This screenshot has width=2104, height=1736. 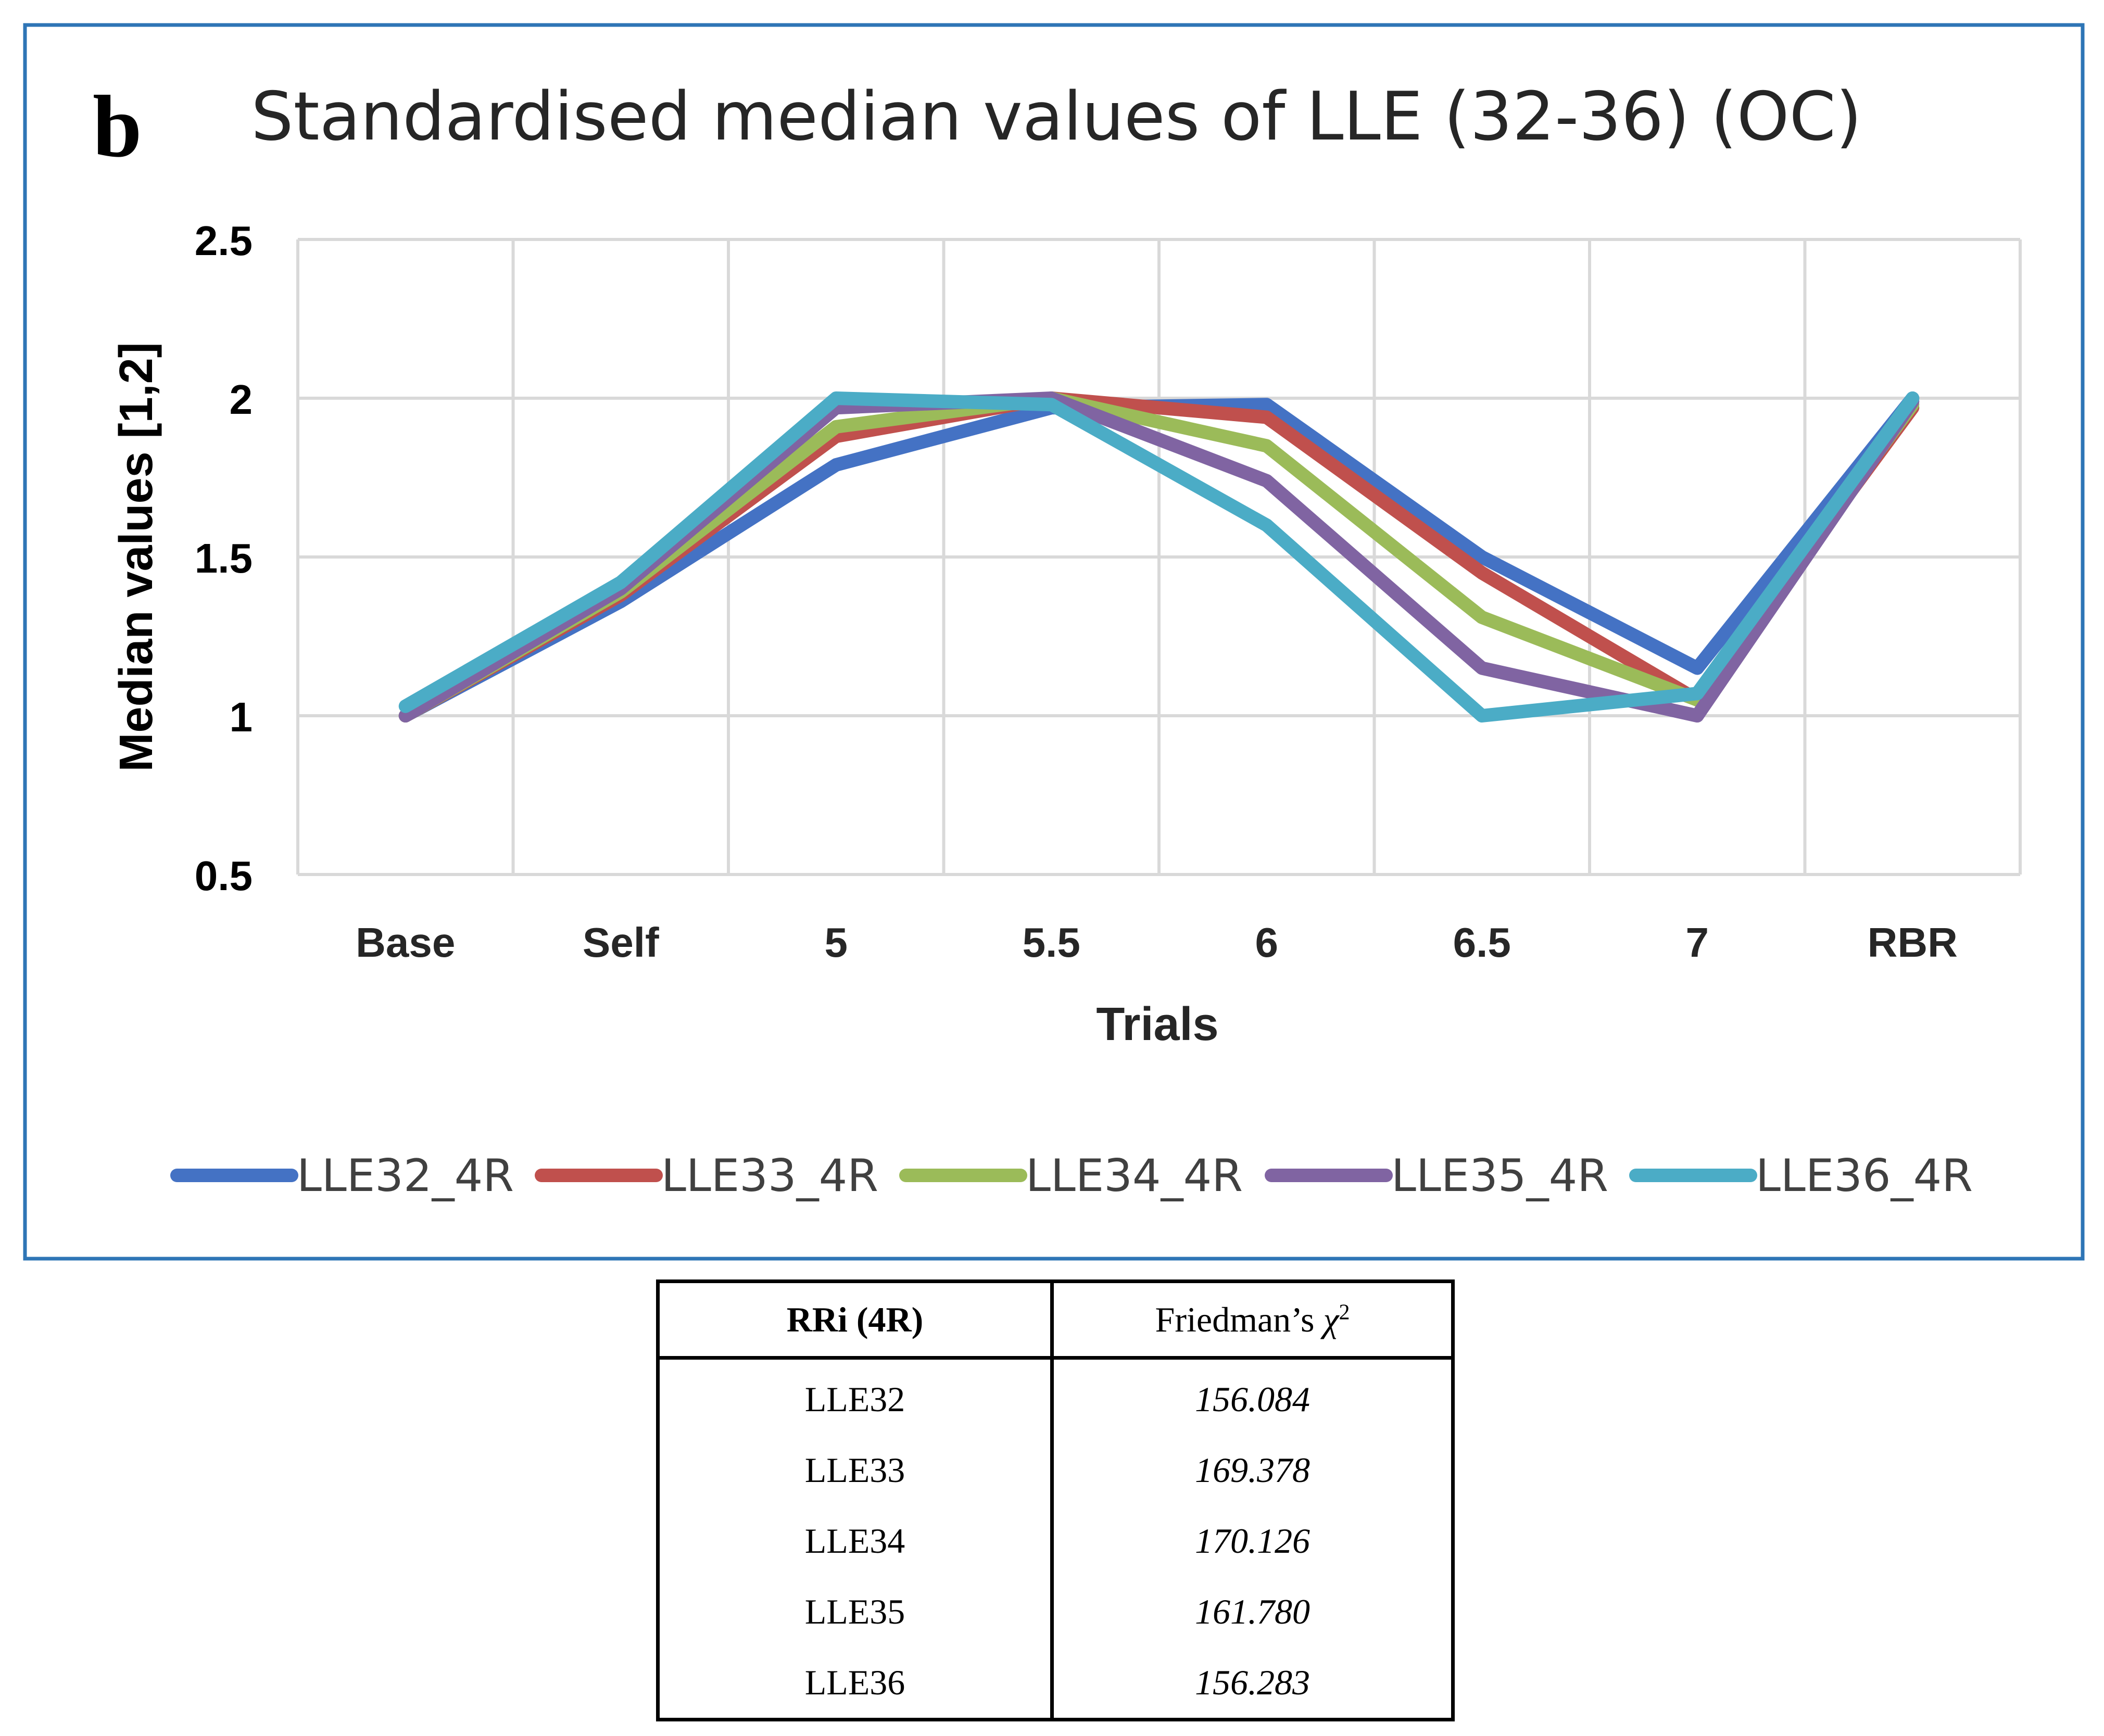 I want to click on row-label: LLE36, so click(x=856, y=1683).